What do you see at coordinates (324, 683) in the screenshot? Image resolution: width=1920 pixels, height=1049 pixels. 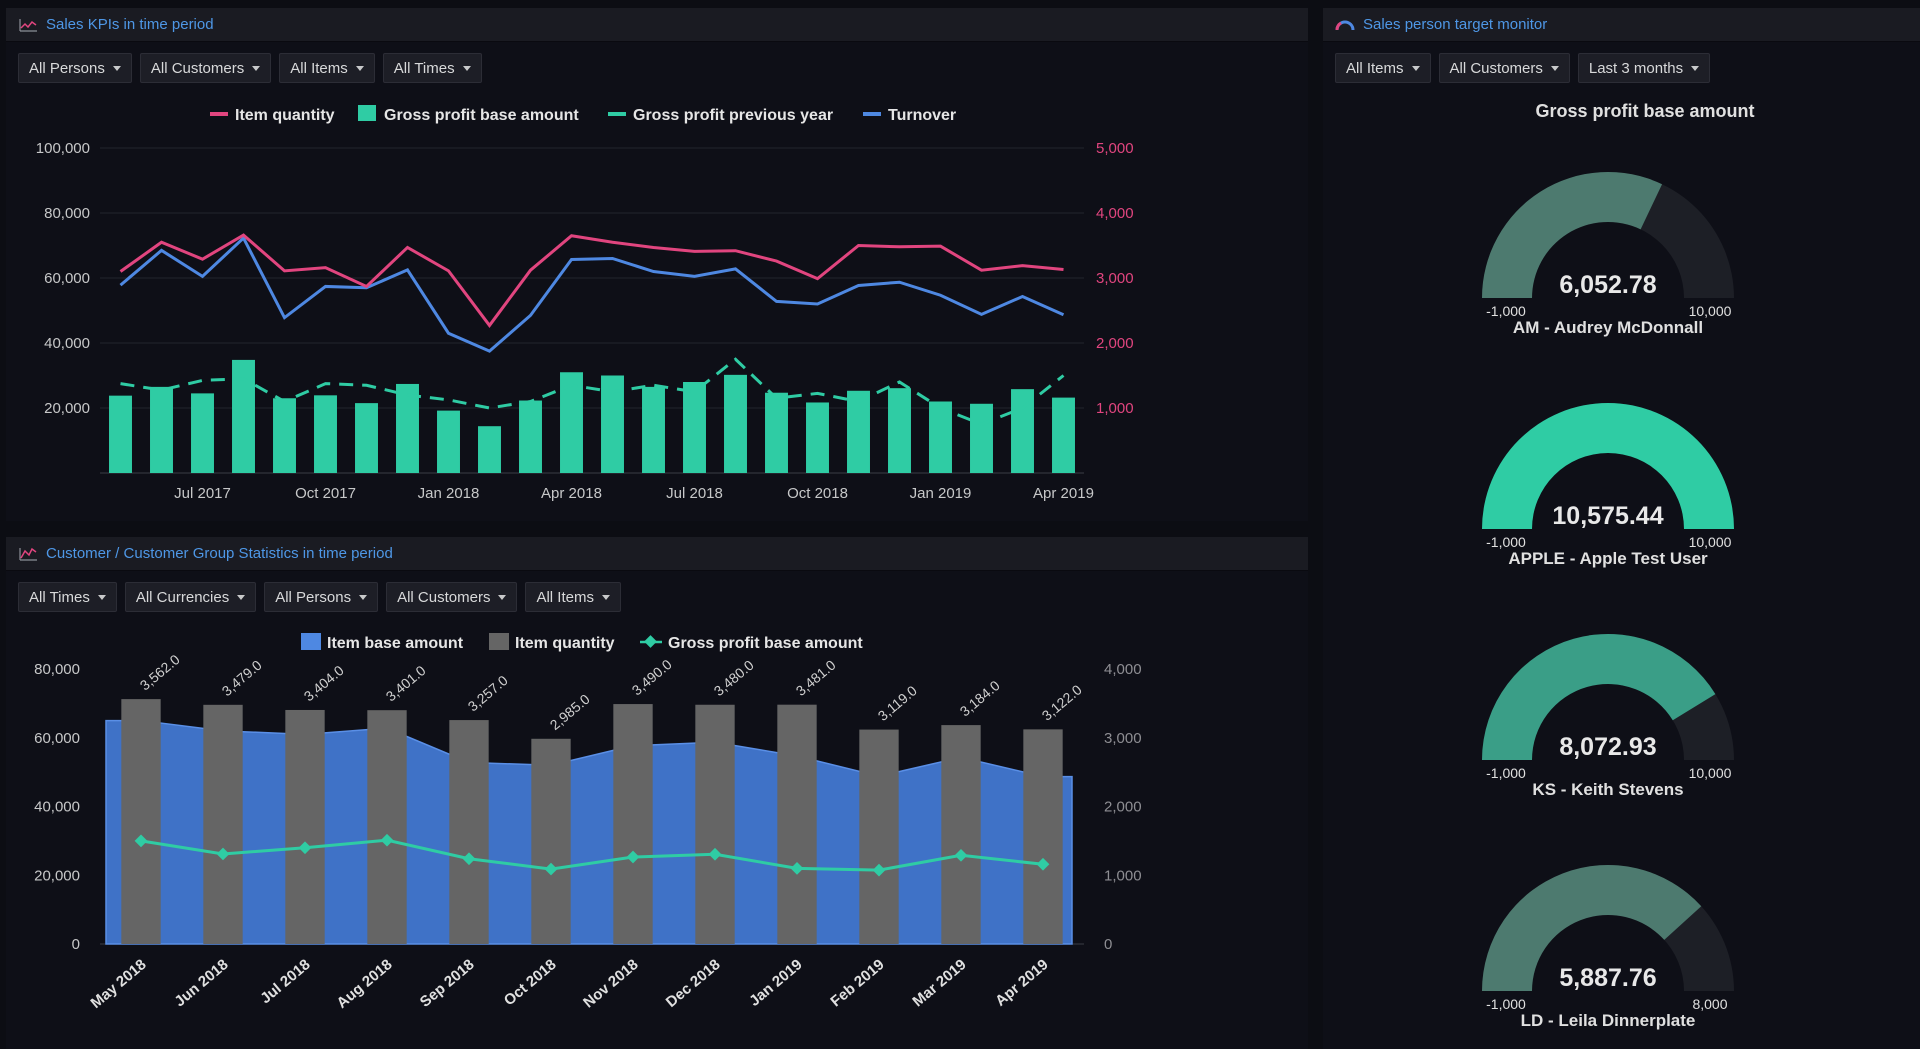 I see `customer-bar-label: 3,404.0` at bounding box center [324, 683].